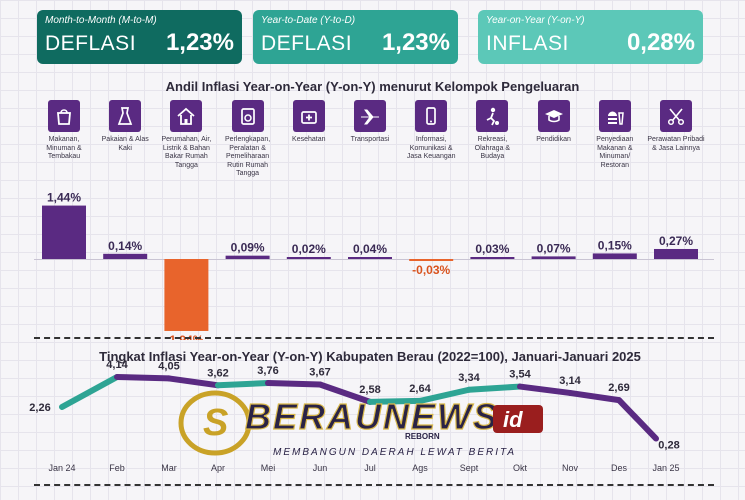 This screenshot has width=745, height=500. I want to click on ytd-sub: Year-to-Date (Y-to-D), so click(308, 20).